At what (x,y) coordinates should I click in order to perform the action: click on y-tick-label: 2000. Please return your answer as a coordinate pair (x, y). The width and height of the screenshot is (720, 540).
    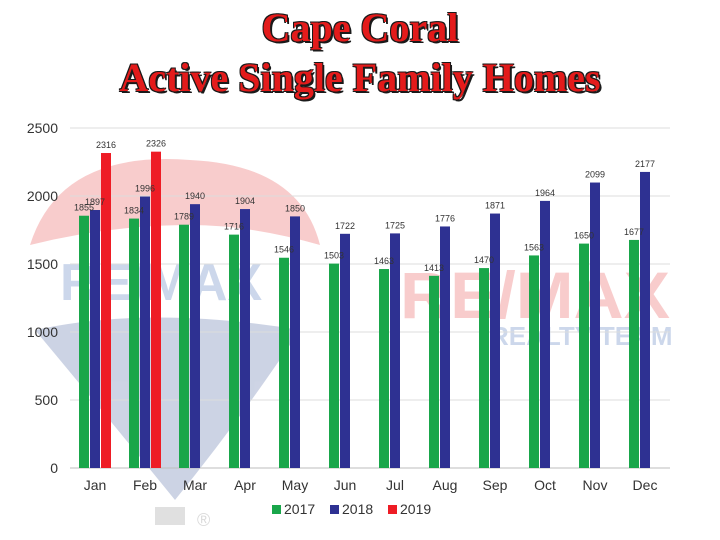
    Looking at the image, I should click on (42, 196).